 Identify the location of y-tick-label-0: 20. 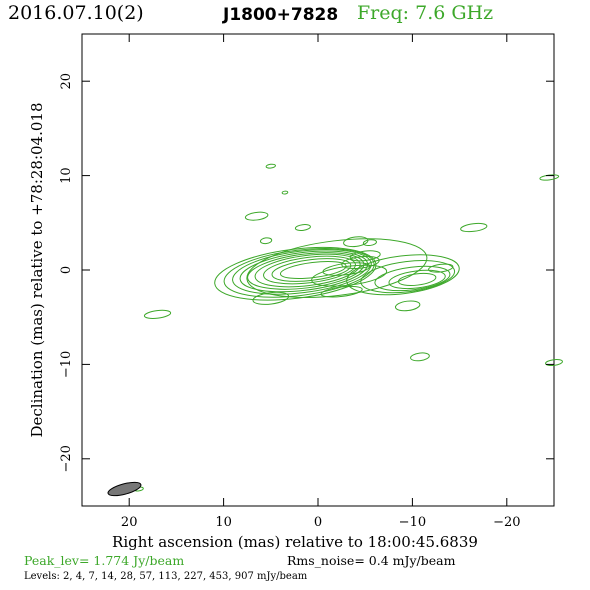
(66, 81).